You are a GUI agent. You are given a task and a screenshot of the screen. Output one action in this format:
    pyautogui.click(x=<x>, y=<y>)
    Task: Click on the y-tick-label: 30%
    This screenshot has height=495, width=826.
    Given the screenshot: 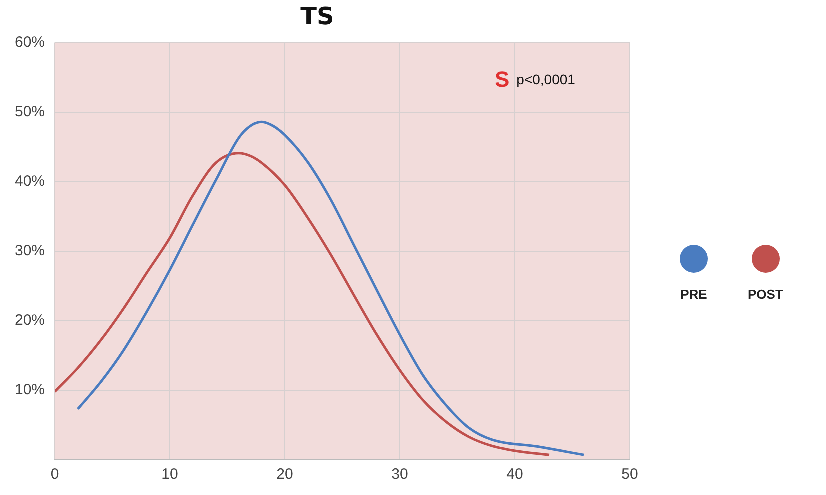 What is the action you would take?
    pyautogui.click(x=30, y=251)
    